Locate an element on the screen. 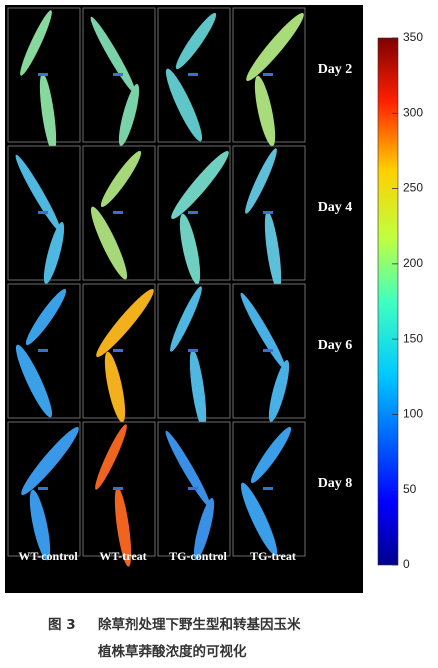  tick-label: 100 is located at coordinates (413, 414).